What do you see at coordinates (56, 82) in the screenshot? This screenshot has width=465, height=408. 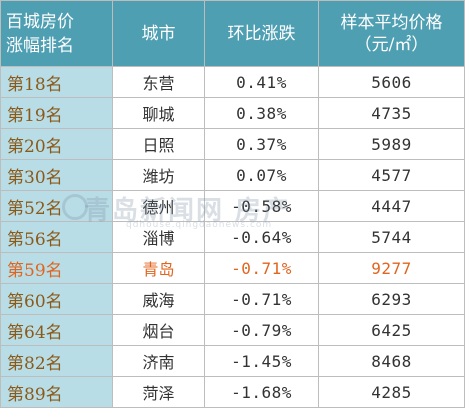 I see `rank-cell: 第18名` at bounding box center [56, 82].